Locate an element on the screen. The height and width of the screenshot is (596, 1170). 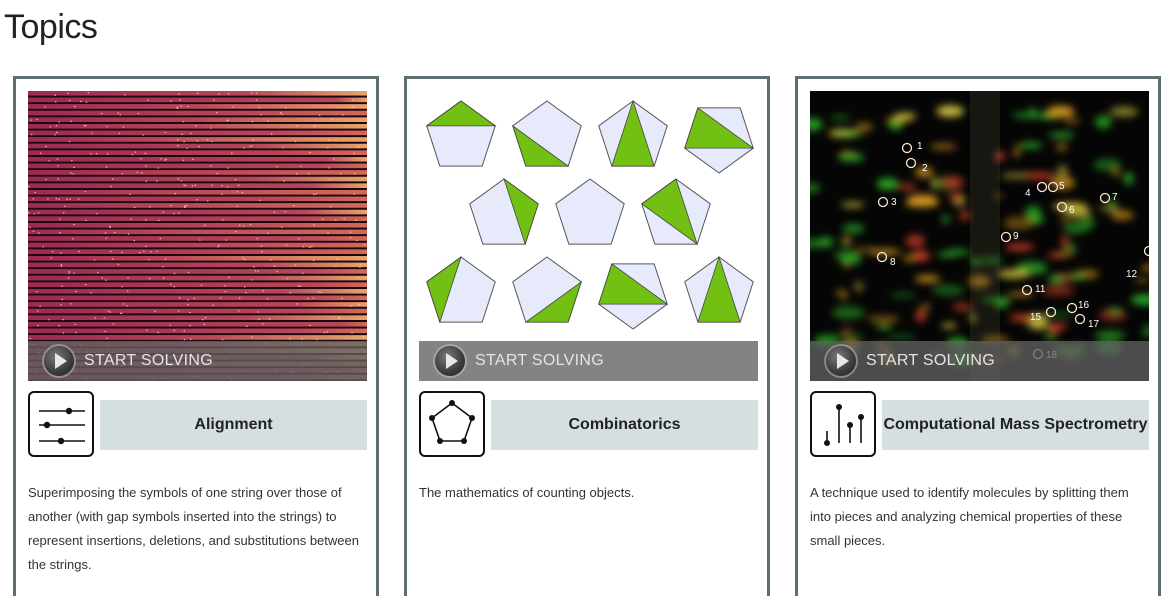
alignment-heatmap-image is located at coordinates (197, 236).